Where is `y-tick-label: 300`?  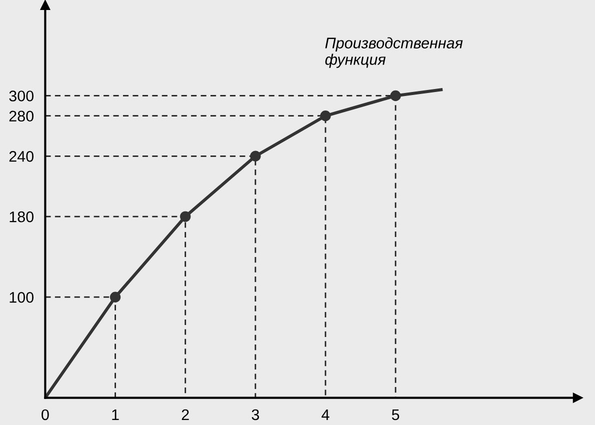 y-tick-label: 300 is located at coordinates (21, 96).